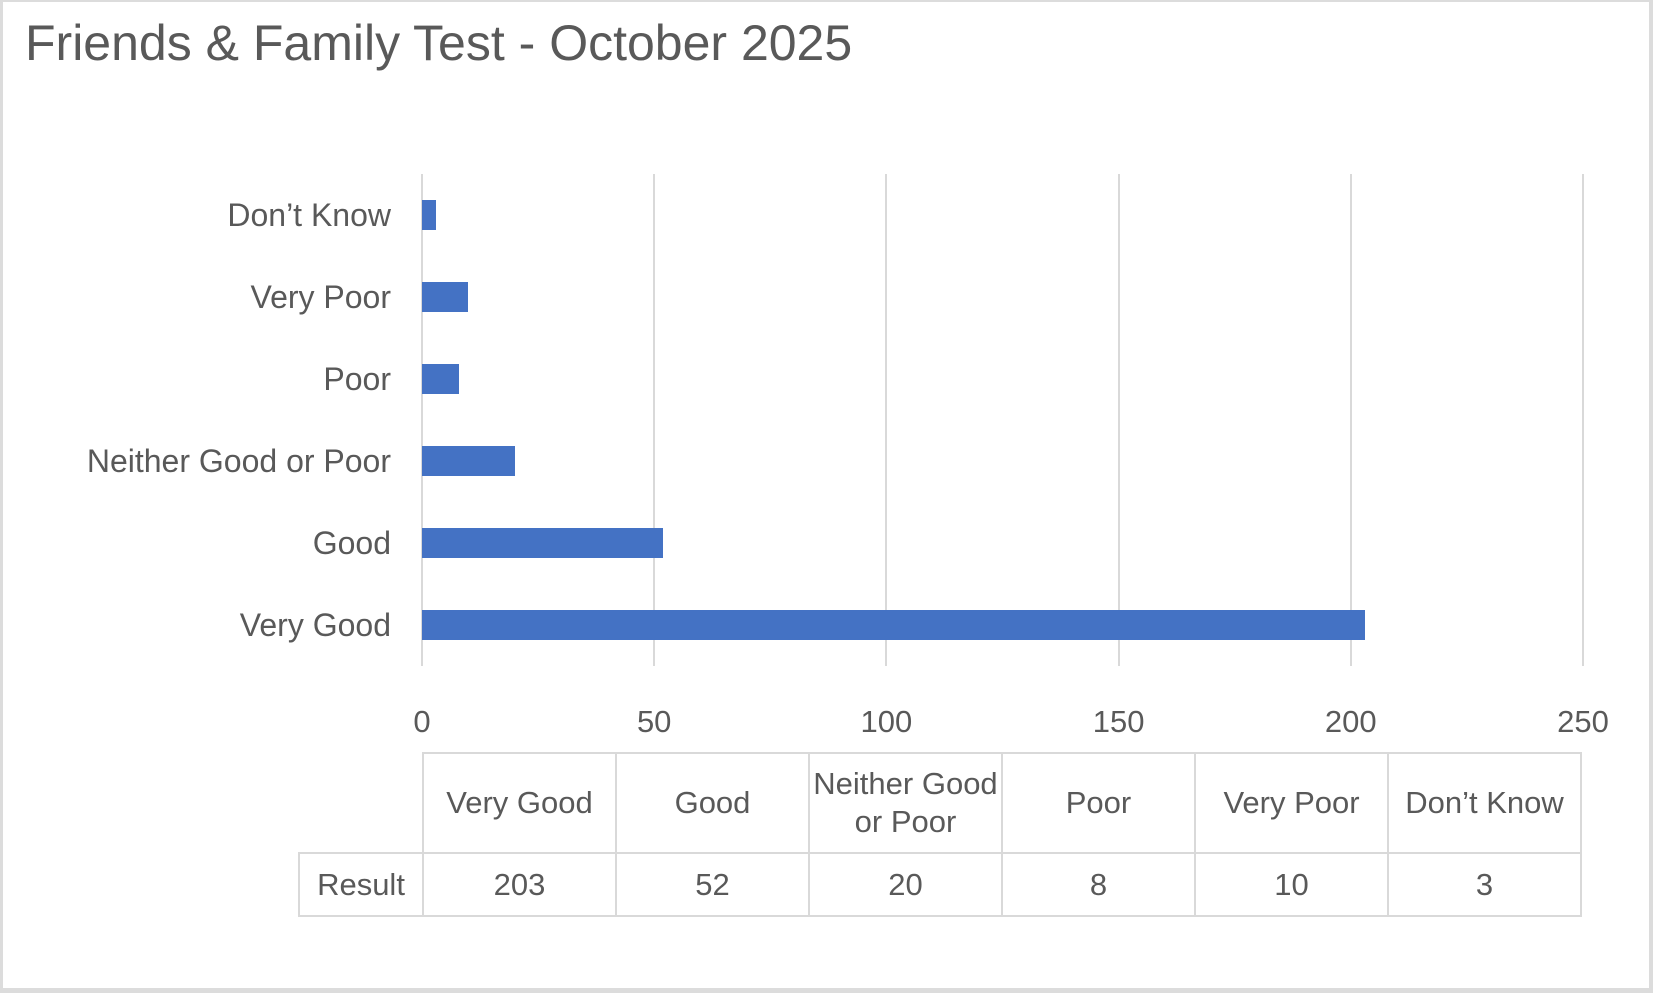 The height and width of the screenshot is (993, 1653). I want to click on bar-very-poor, so click(445, 297).